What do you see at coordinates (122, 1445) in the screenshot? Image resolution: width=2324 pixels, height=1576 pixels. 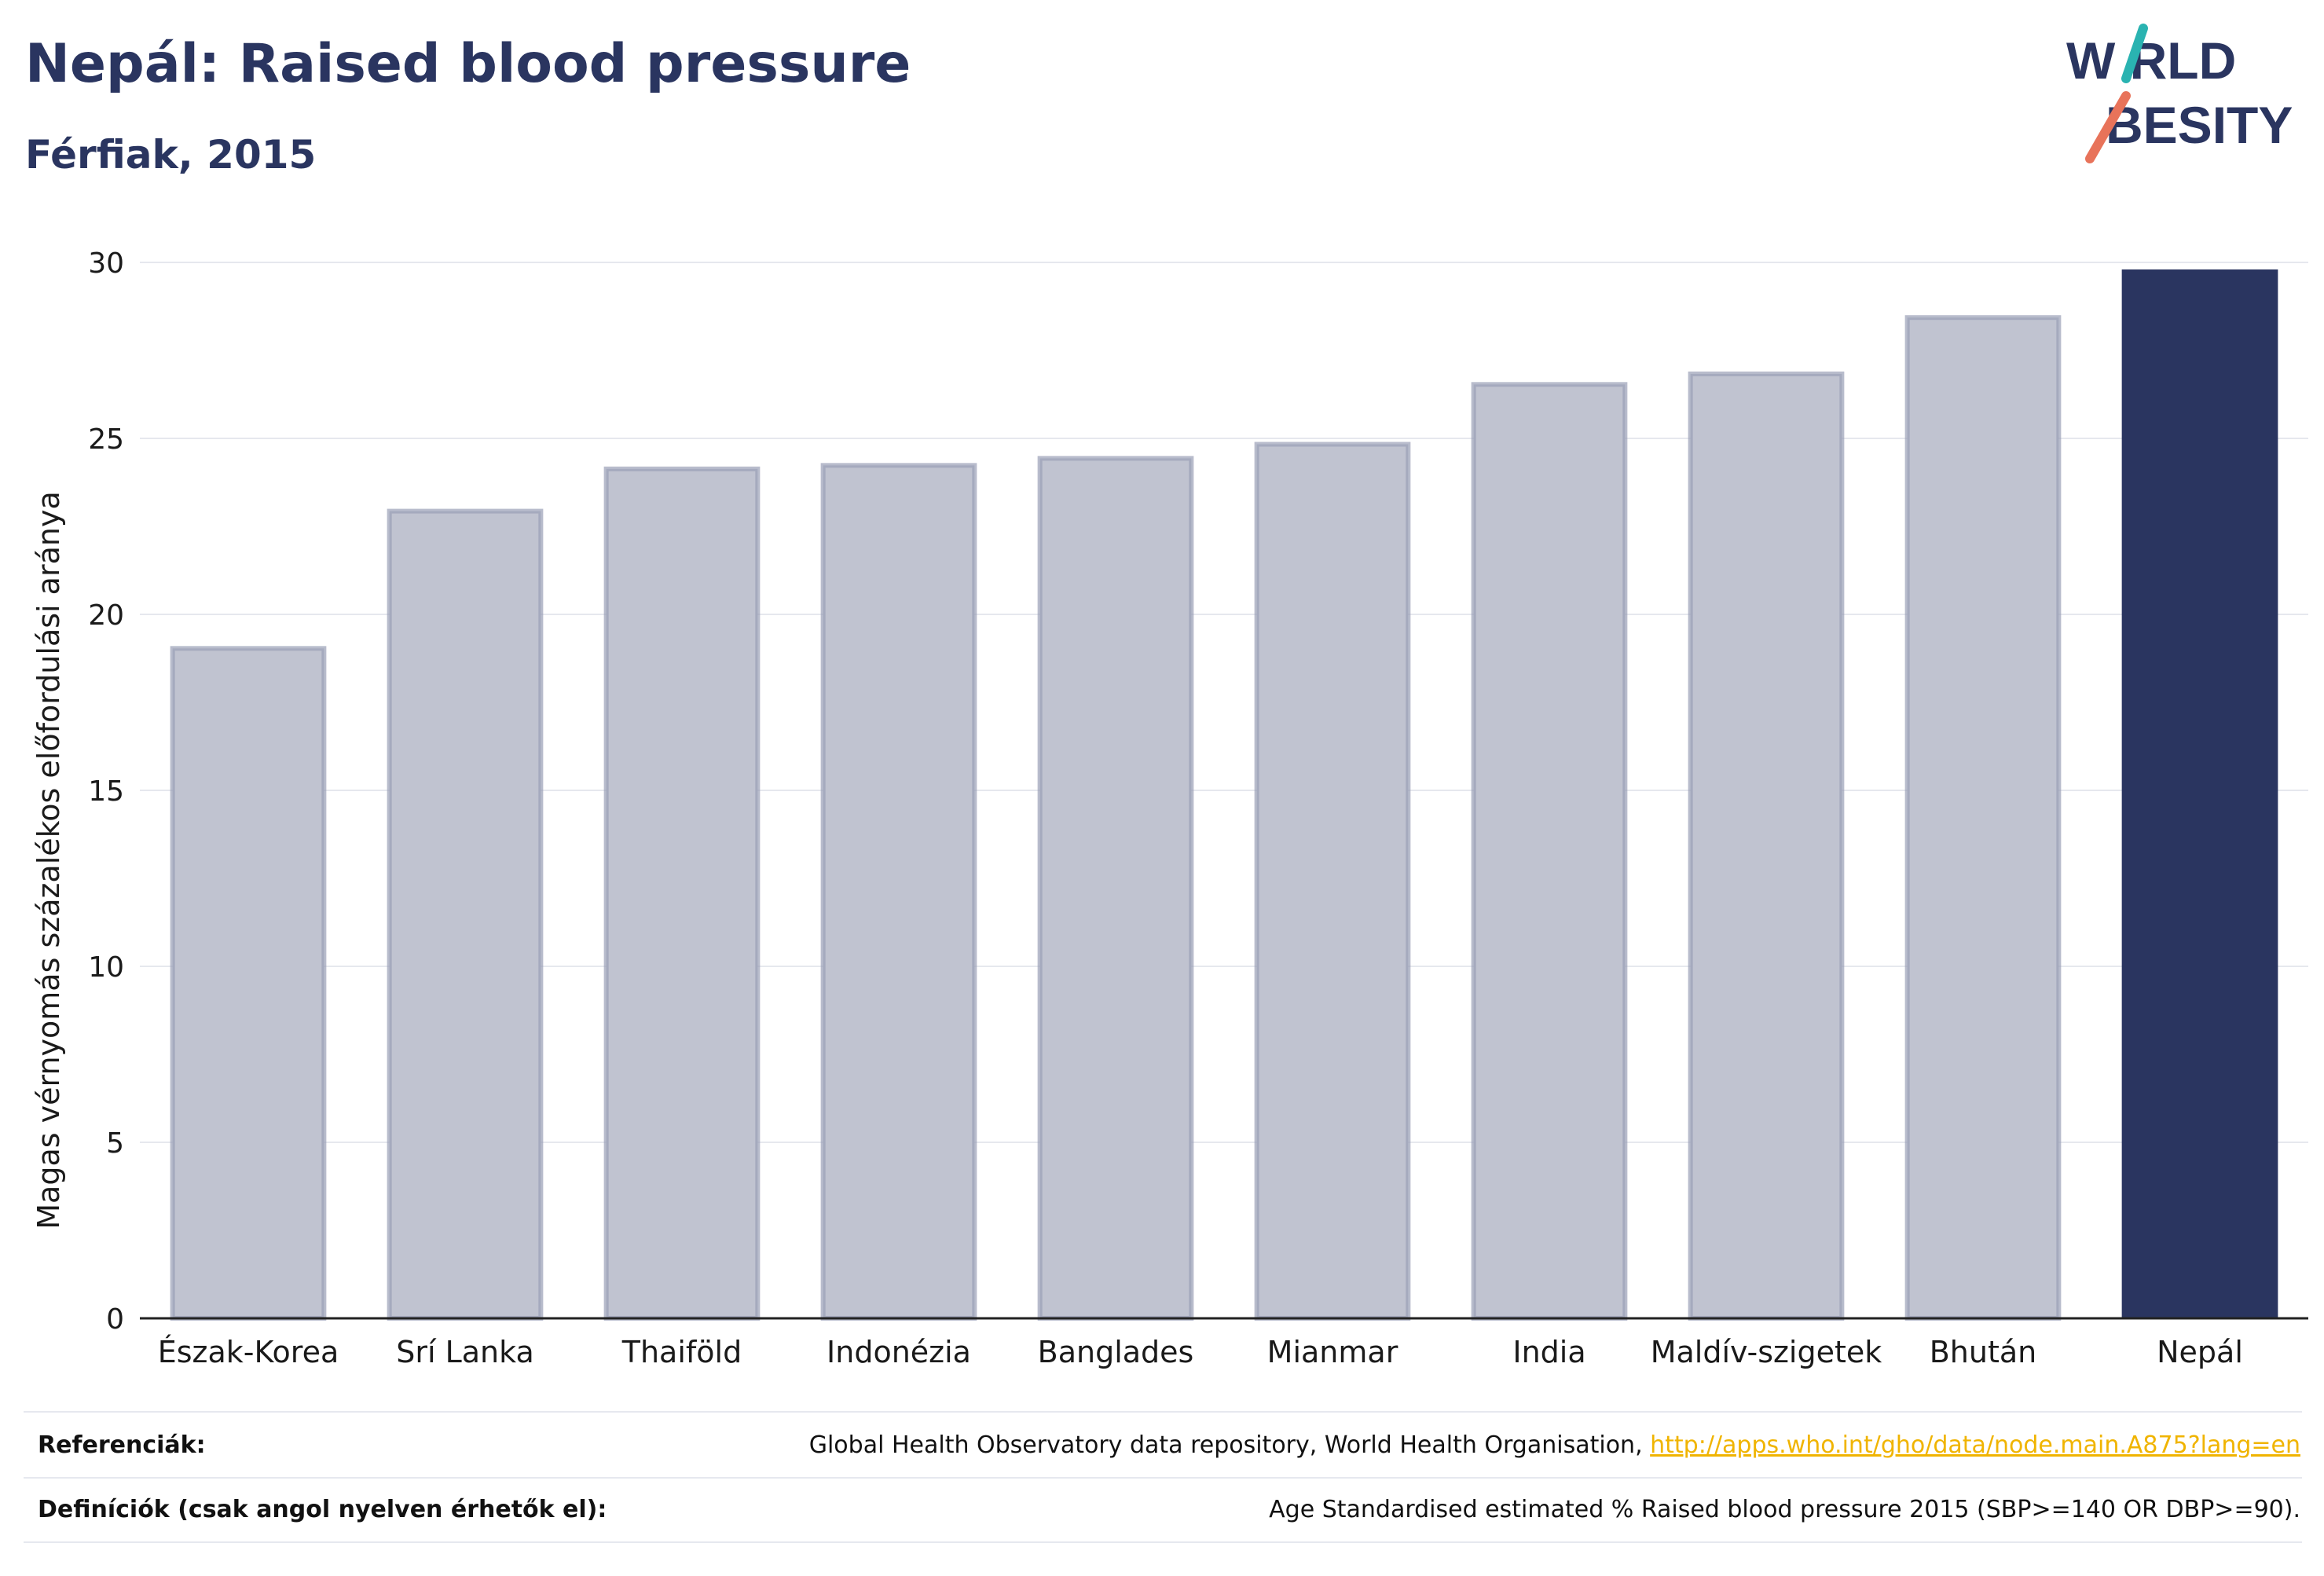 I see `references-label: Referenciák:` at bounding box center [122, 1445].